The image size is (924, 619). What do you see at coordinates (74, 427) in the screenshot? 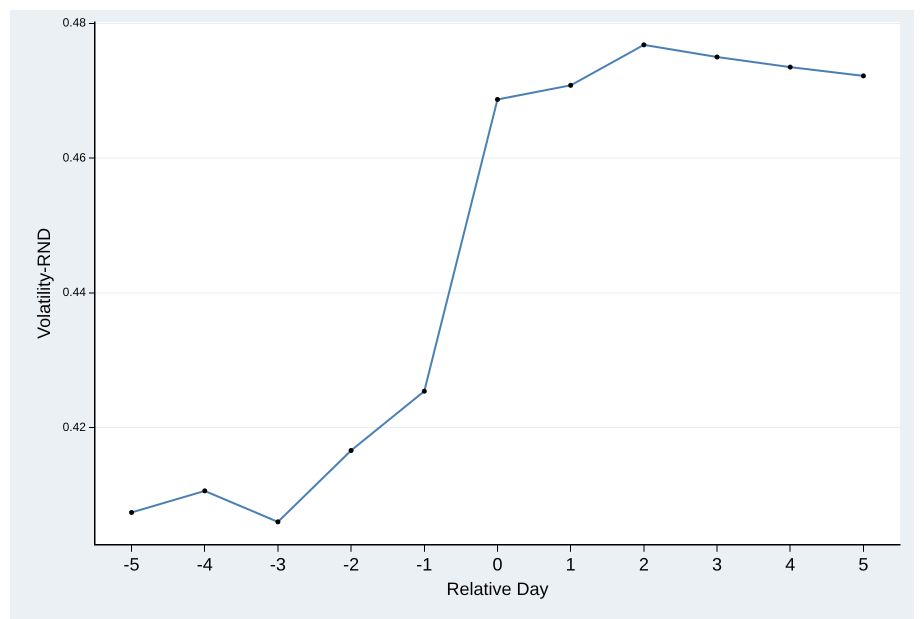
I see `y-tick-label: 0.42` at bounding box center [74, 427].